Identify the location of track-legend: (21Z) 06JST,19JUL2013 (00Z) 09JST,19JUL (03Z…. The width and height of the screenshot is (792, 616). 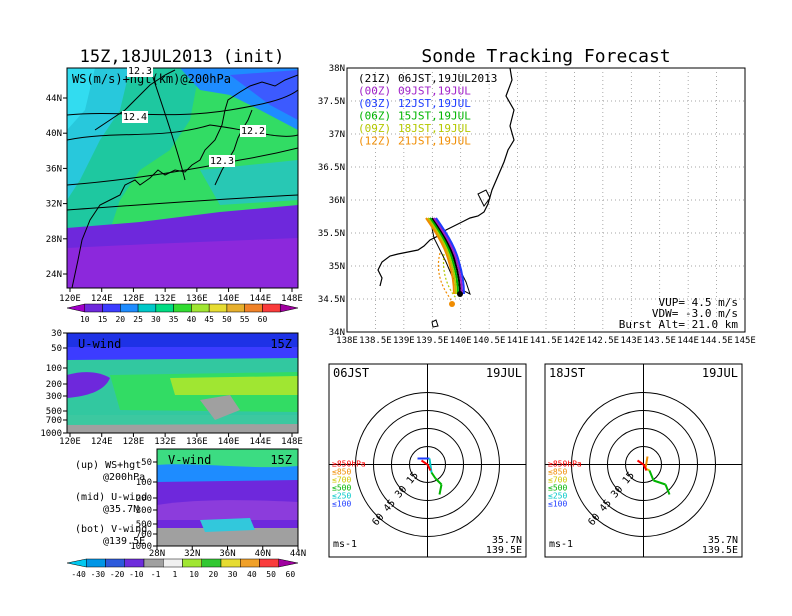
(427, 110).